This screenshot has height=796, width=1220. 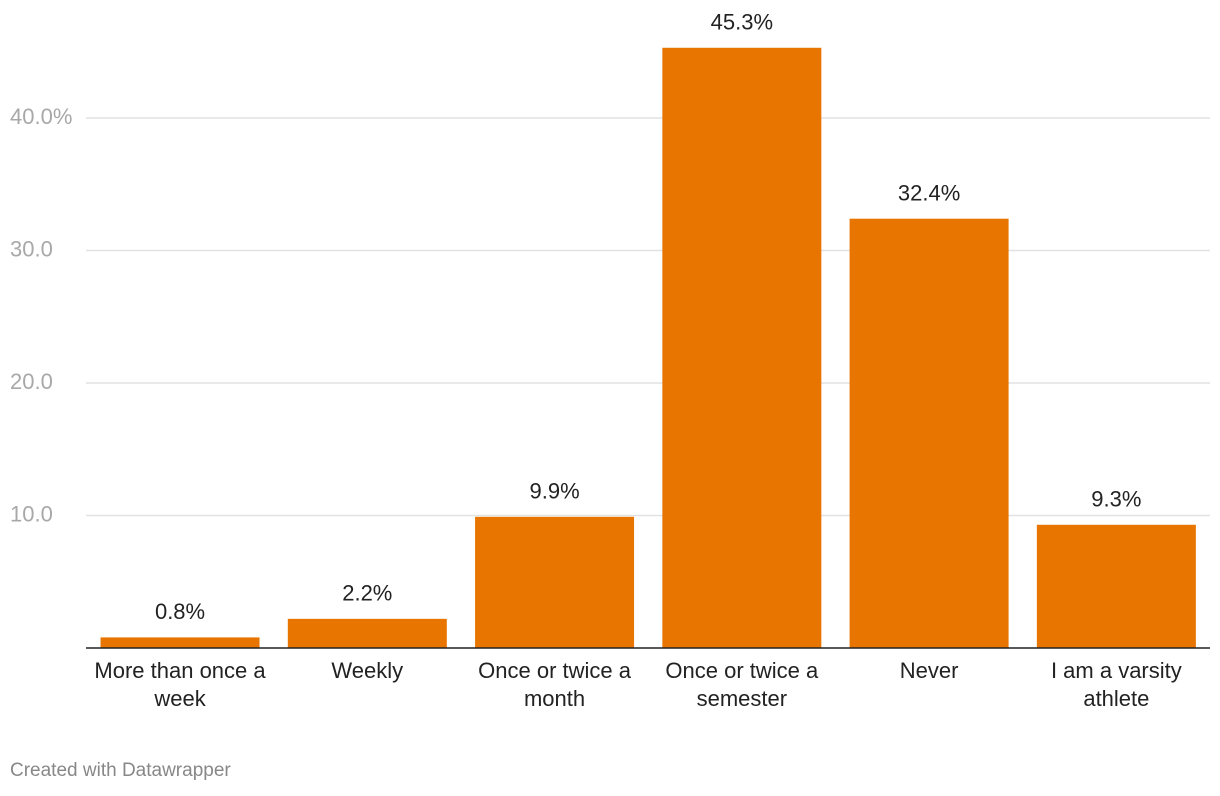 I want to click on value-label: 9.3%, so click(x=1116, y=499).